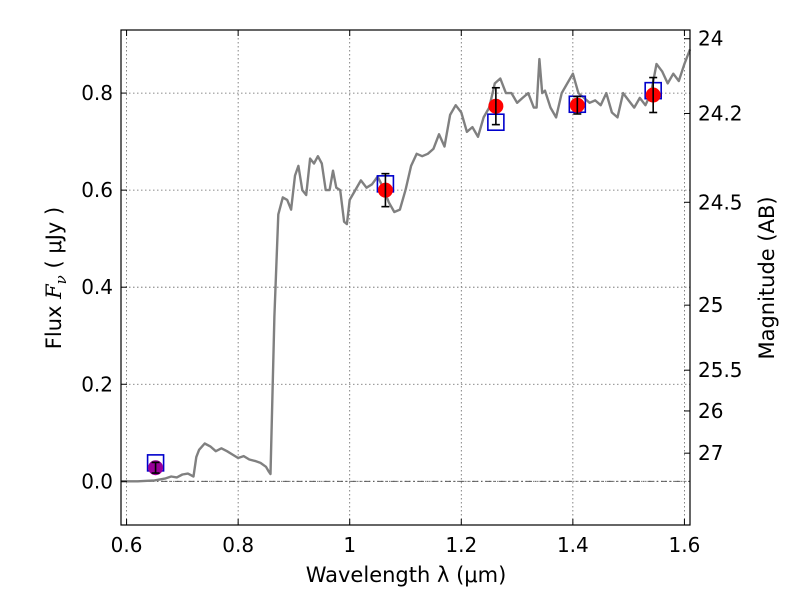  What do you see at coordinates (127, 545) in the screenshot?
I see `x-tick-label: 0.6` at bounding box center [127, 545].